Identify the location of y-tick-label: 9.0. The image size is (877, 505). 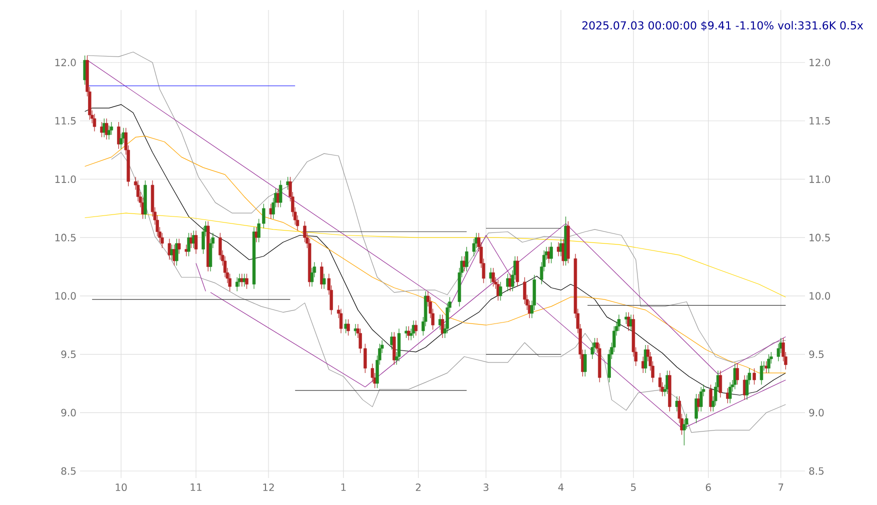
(68, 412).